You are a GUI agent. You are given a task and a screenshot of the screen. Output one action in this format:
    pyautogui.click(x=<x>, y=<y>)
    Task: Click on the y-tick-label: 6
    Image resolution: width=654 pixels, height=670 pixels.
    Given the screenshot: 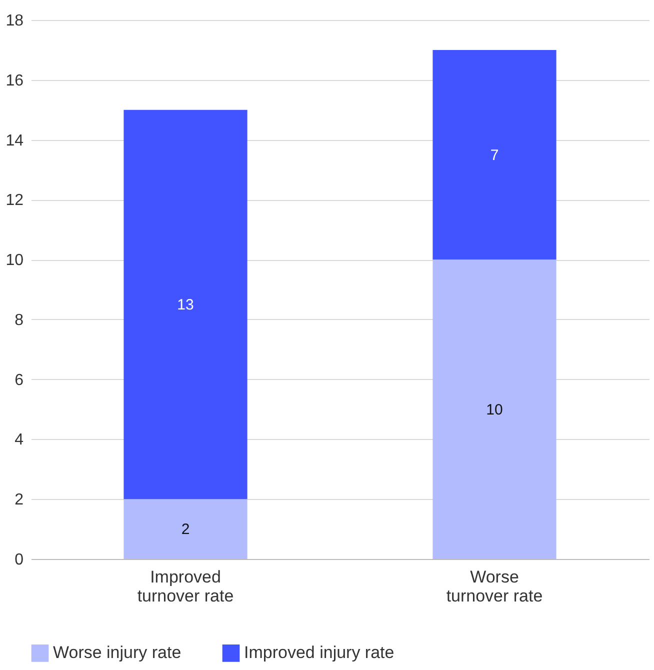 What is the action you would take?
    pyautogui.click(x=19, y=380)
    